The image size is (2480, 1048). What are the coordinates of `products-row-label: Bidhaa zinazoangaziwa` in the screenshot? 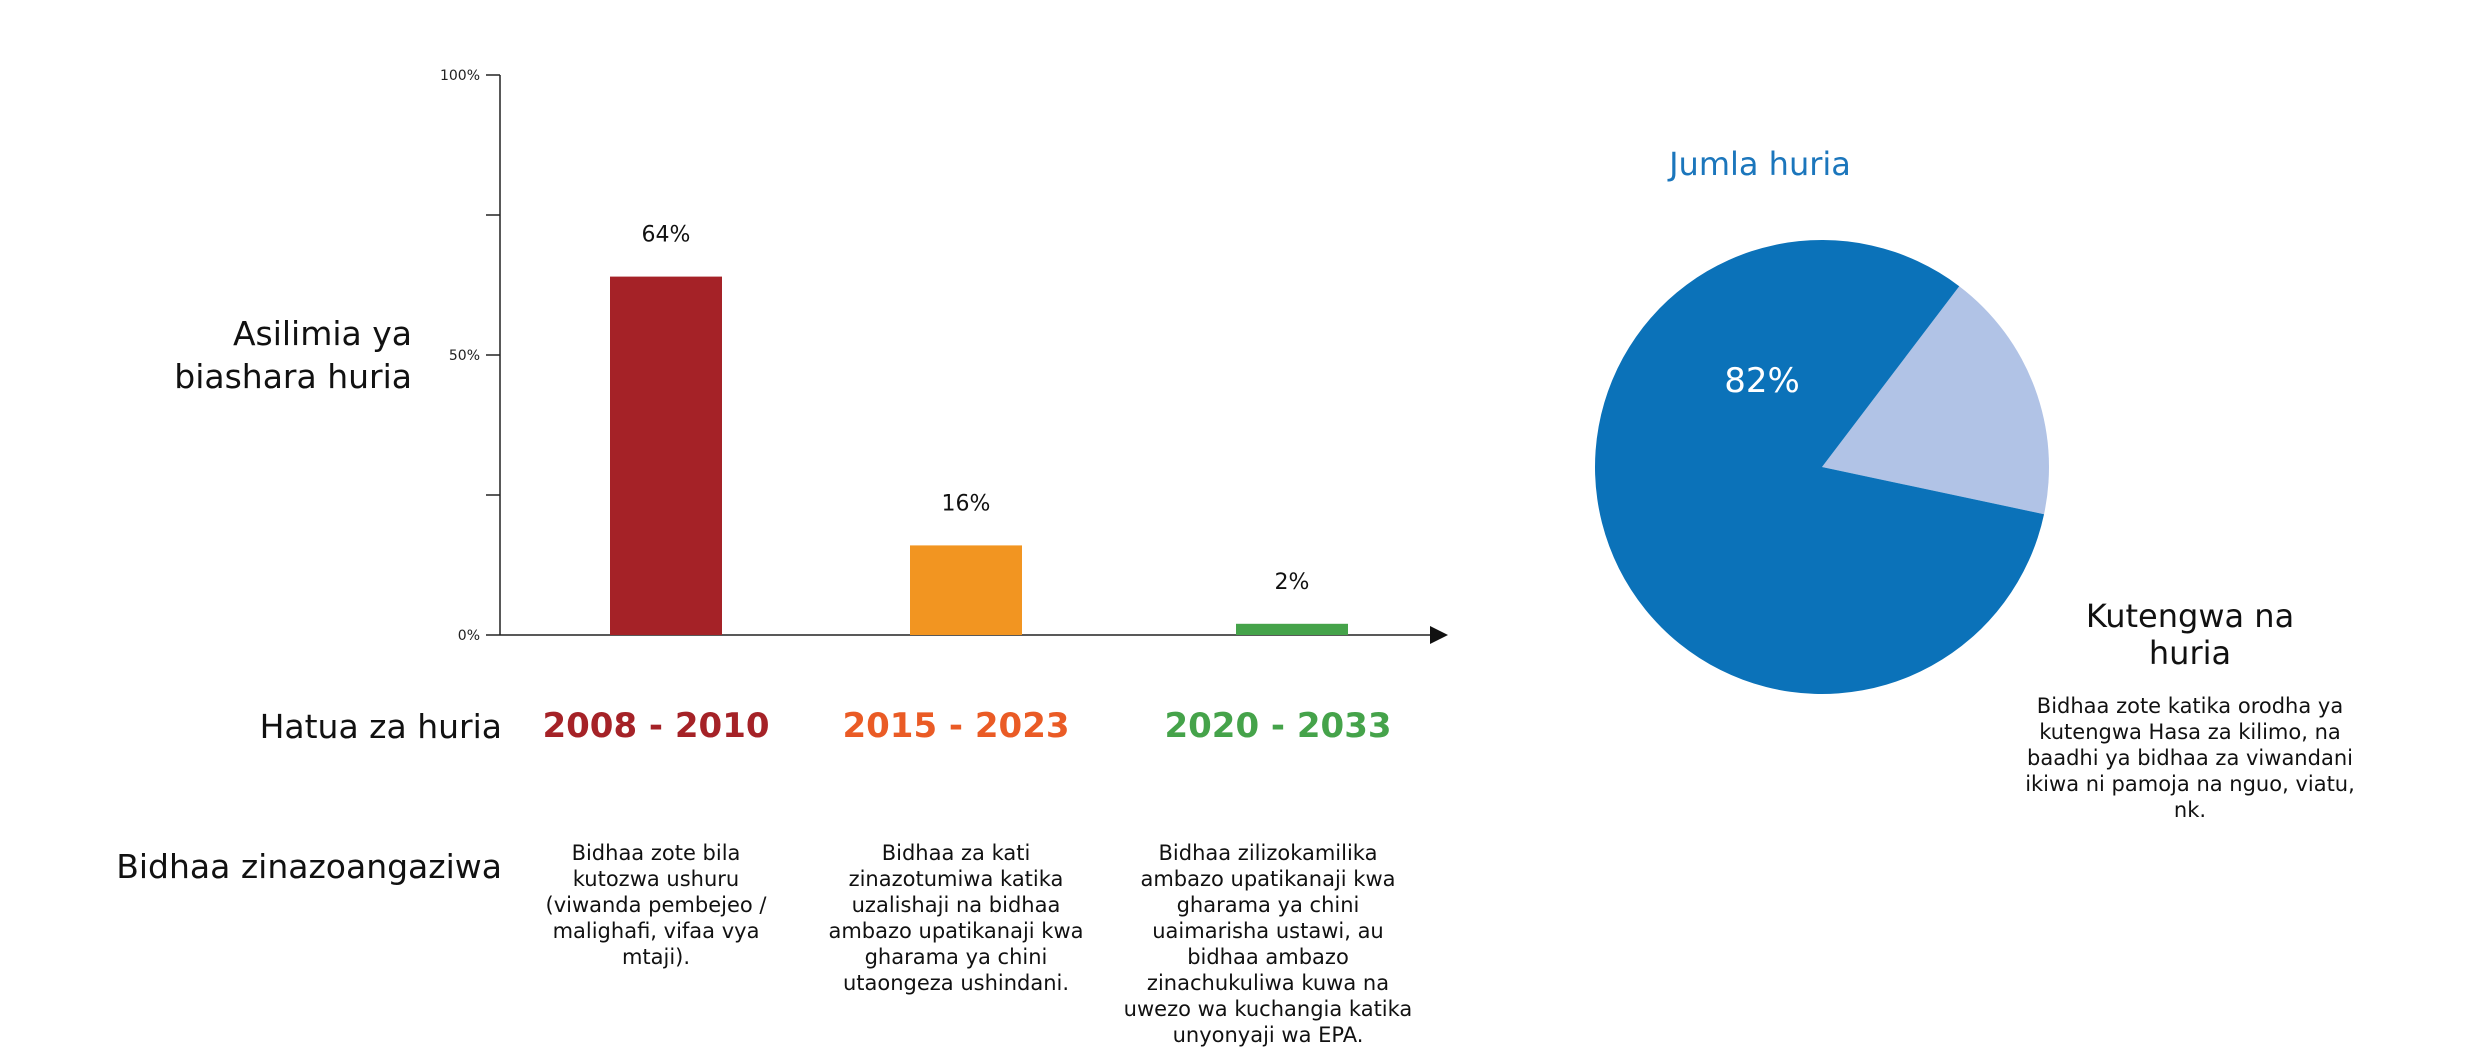 It's located at (309, 866).